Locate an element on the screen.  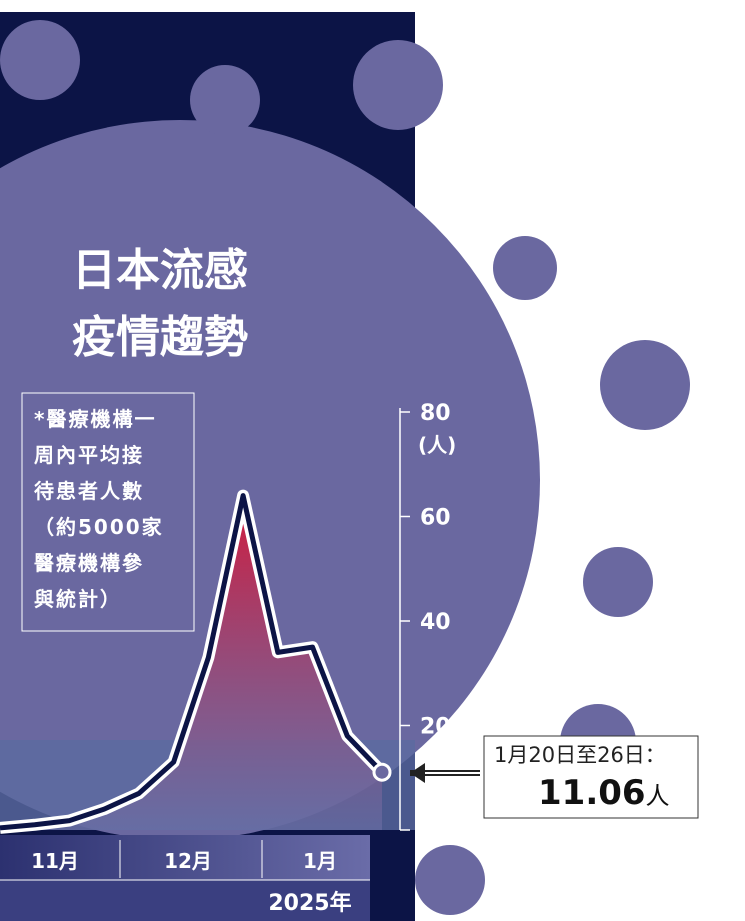
y-tick-label: 80 is located at coordinates (435, 413).